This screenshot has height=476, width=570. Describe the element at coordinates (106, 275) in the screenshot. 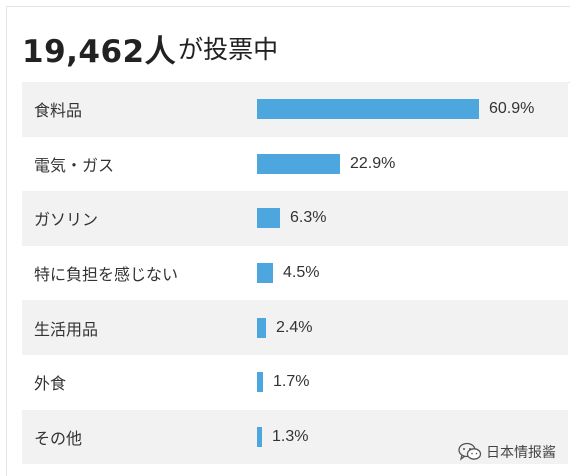

I see `option-label: 特に負担を感じない` at that location.